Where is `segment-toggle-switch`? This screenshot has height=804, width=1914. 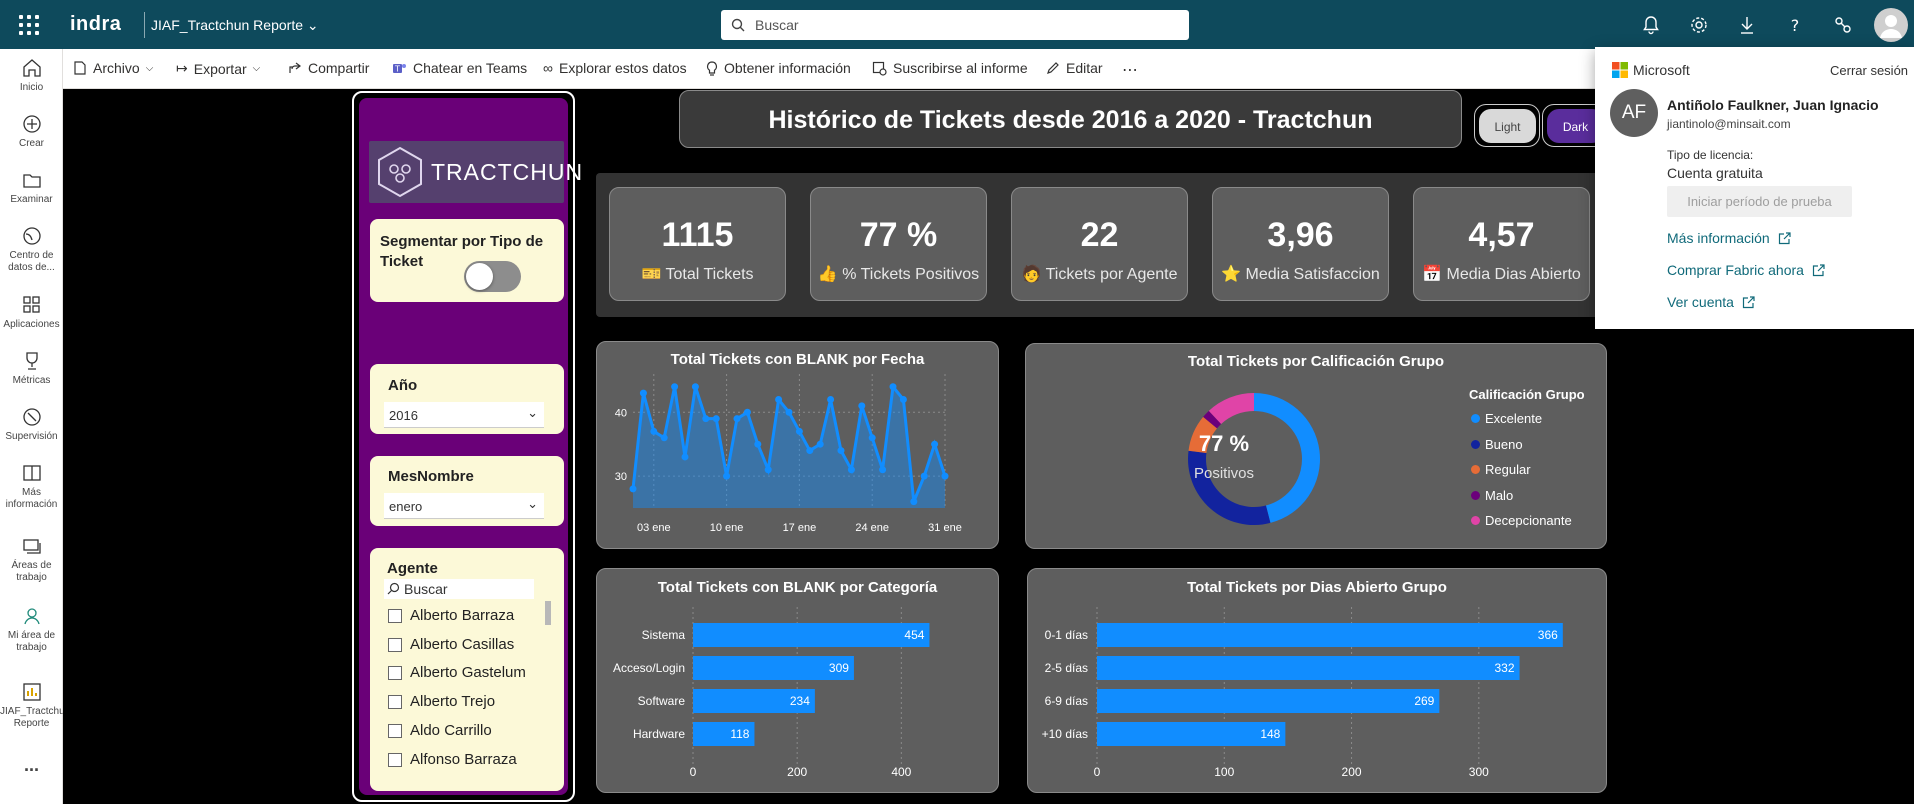 segment-toggle-switch is located at coordinates (492, 276).